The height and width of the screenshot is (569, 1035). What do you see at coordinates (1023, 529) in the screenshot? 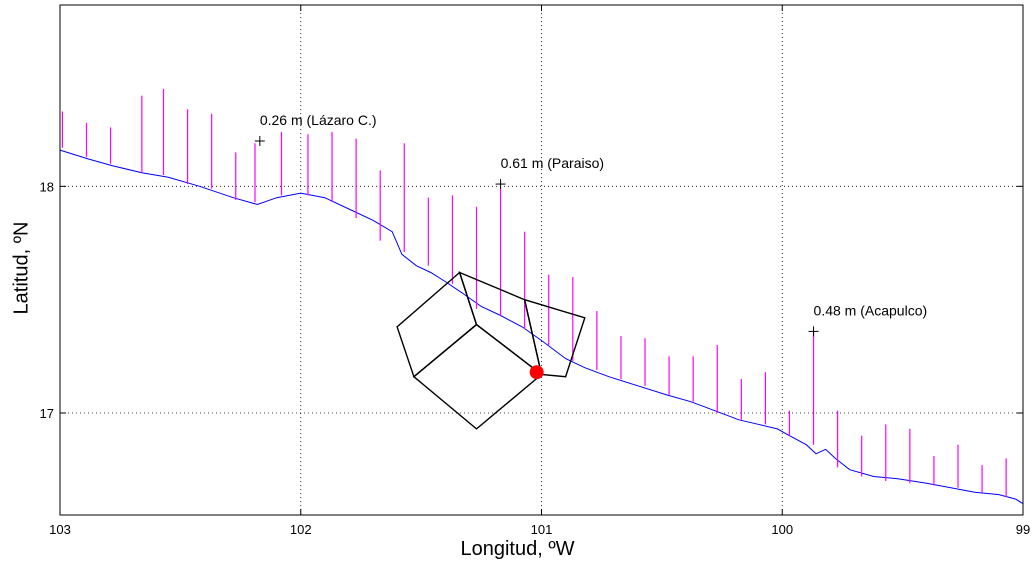
I see `x-tick-label: 99` at bounding box center [1023, 529].